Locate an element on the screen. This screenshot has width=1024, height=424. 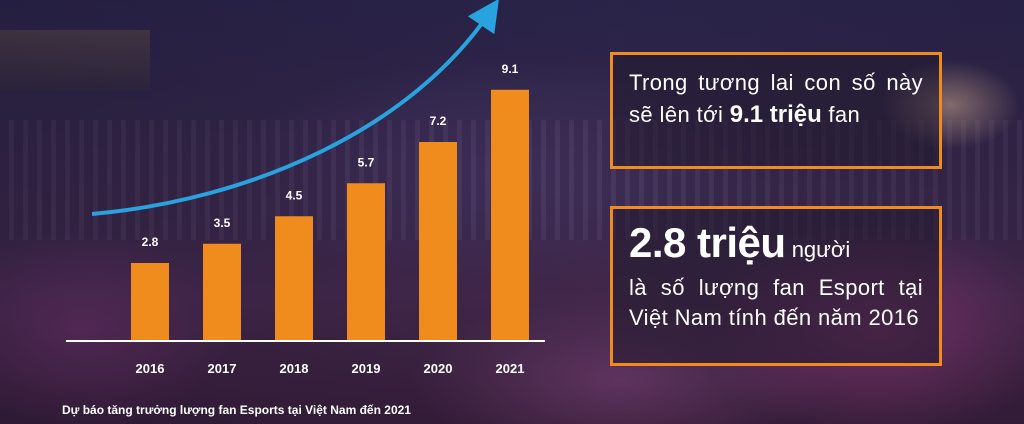
tick-label-2021: 2021 is located at coordinates (510, 368).